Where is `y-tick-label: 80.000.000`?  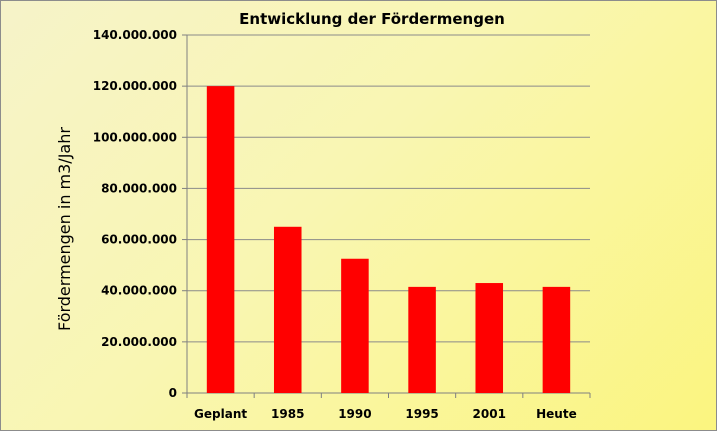 y-tick-label: 80.000.000 is located at coordinates (139, 188).